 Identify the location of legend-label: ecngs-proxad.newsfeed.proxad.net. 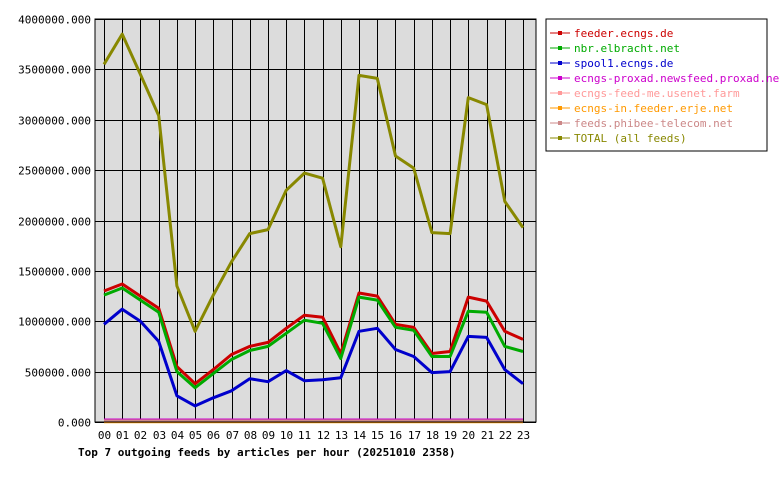
(677, 78).